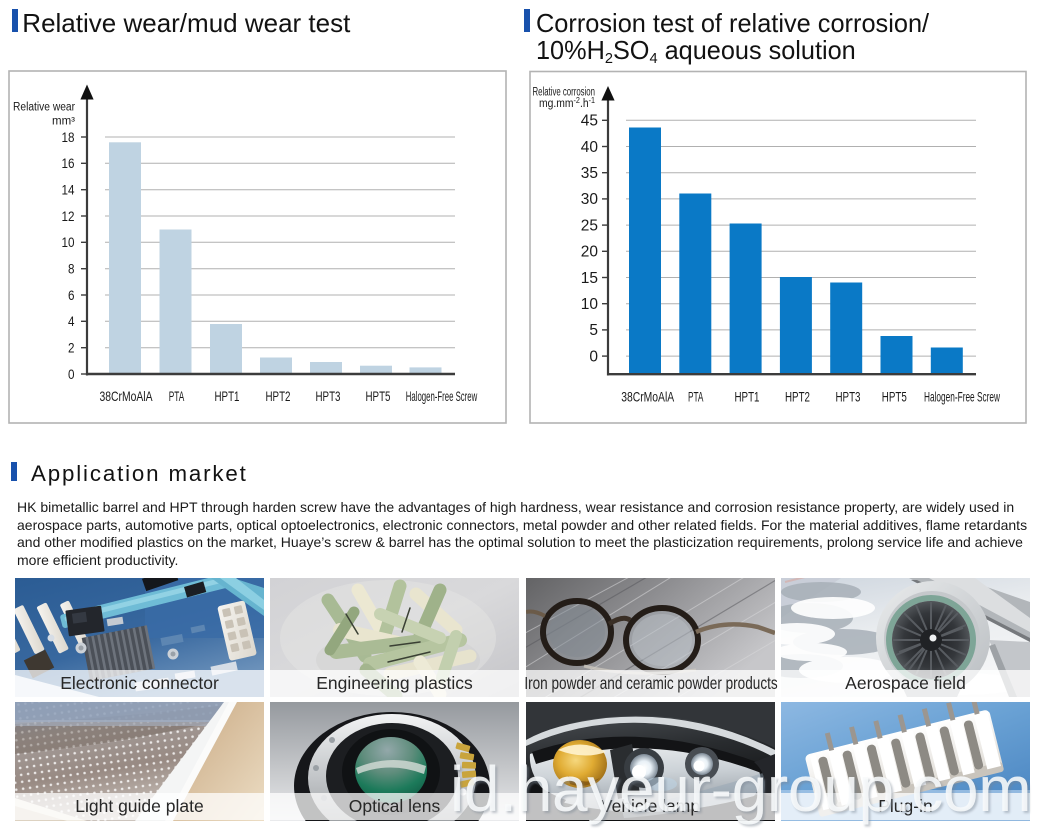  I want to click on svg-text: 35, so click(589, 173).